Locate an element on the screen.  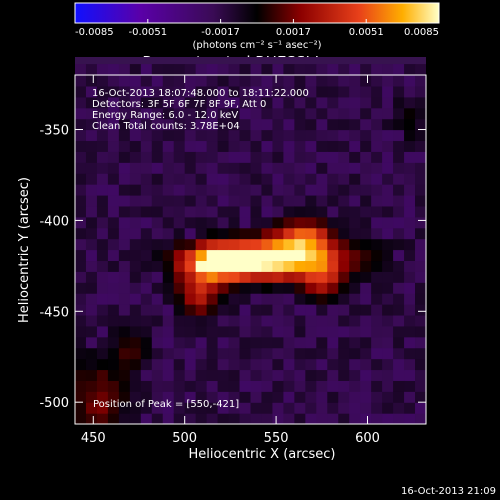
y-tick-label: -350 is located at coordinates (54, 131).